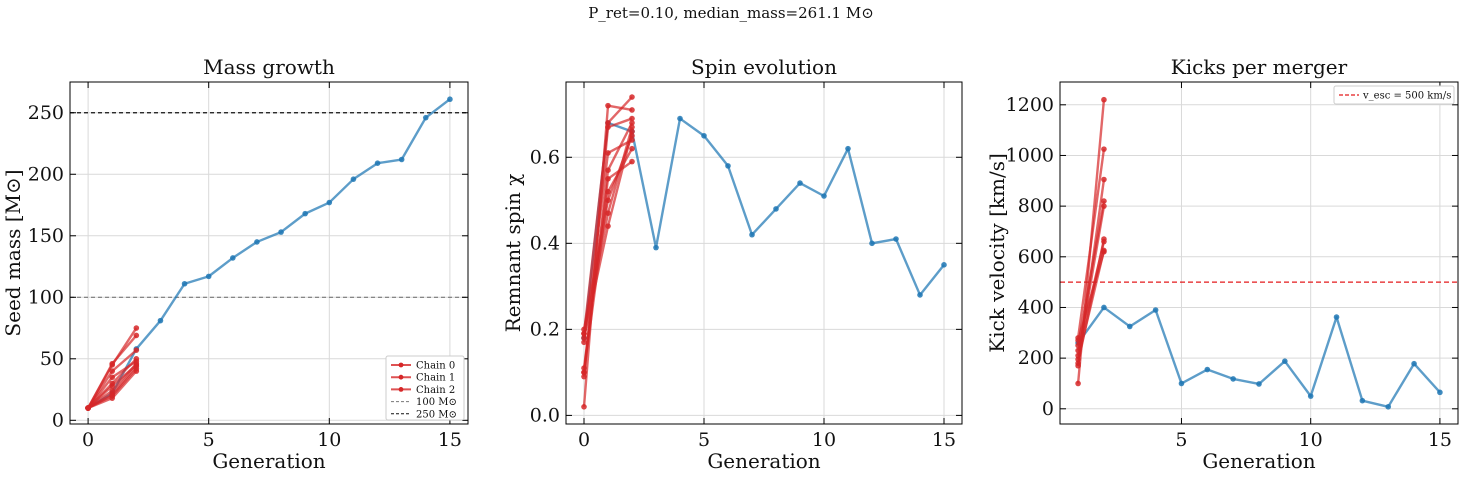 The width and height of the screenshot is (1462, 481). What do you see at coordinates (269, 67) in the screenshot?
I see `panel-title: Mass growth` at bounding box center [269, 67].